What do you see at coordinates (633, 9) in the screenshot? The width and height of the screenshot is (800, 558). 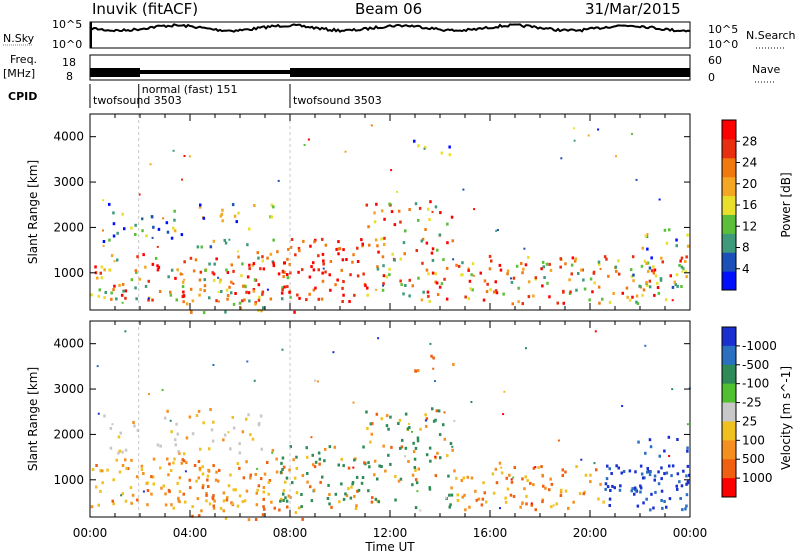 I see `date-title: 31/Mar/2015` at bounding box center [633, 9].